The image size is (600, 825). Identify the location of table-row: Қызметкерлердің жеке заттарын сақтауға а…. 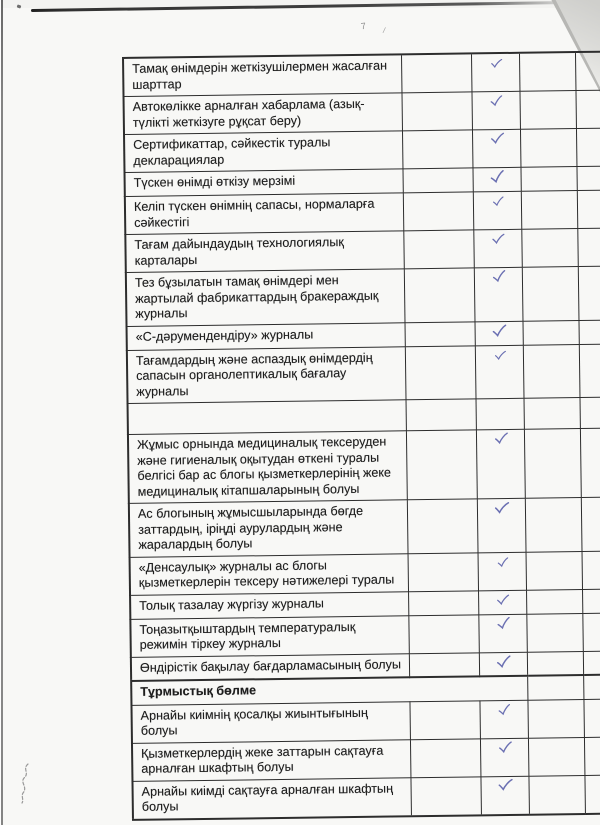
(365, 758).